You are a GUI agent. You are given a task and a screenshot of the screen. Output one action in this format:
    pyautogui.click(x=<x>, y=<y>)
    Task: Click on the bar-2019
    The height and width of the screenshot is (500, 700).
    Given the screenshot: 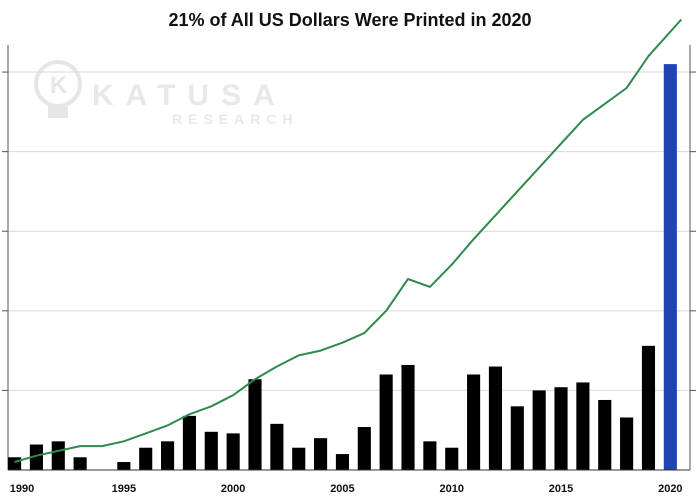 What is the action you would take?
    pyautogui.click(x=648, y=407)
    